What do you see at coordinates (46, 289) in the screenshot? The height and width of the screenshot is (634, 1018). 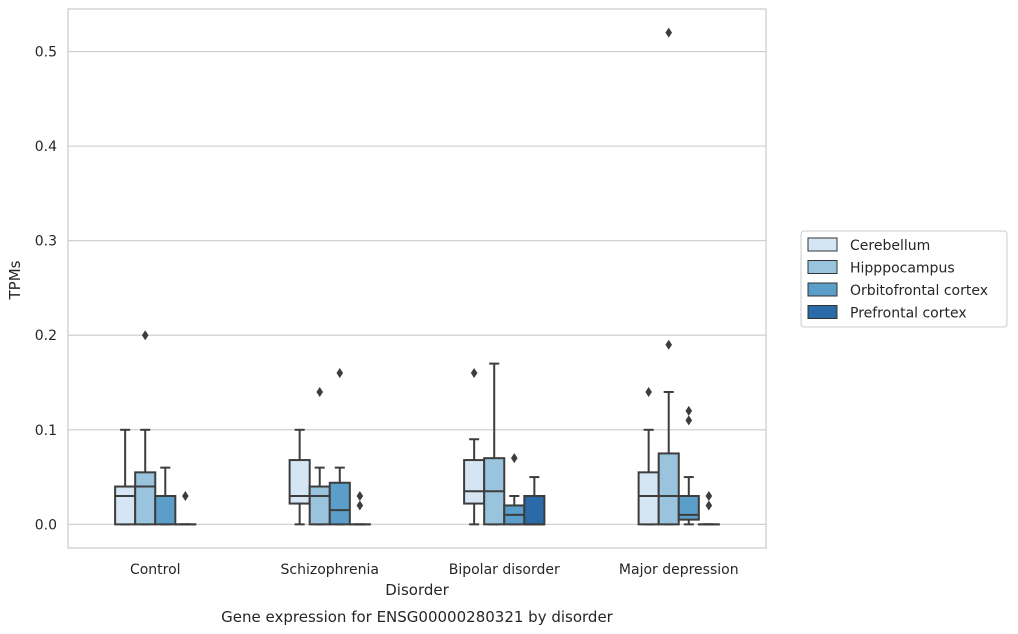 I see `y-tick-labels: 0.0 0.1 0.2 0.3 0.4 0.5` at bounding box center [46, 289].